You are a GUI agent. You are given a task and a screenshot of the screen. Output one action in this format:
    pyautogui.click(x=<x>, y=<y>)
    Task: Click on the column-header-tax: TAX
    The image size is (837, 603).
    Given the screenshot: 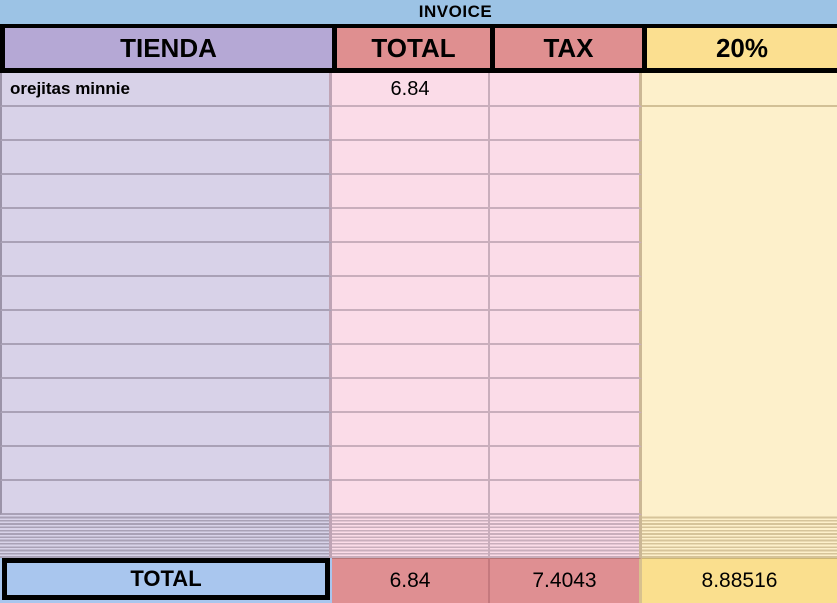 What is the action you would take?
    pyautogui.click(x=566, y=48)
    